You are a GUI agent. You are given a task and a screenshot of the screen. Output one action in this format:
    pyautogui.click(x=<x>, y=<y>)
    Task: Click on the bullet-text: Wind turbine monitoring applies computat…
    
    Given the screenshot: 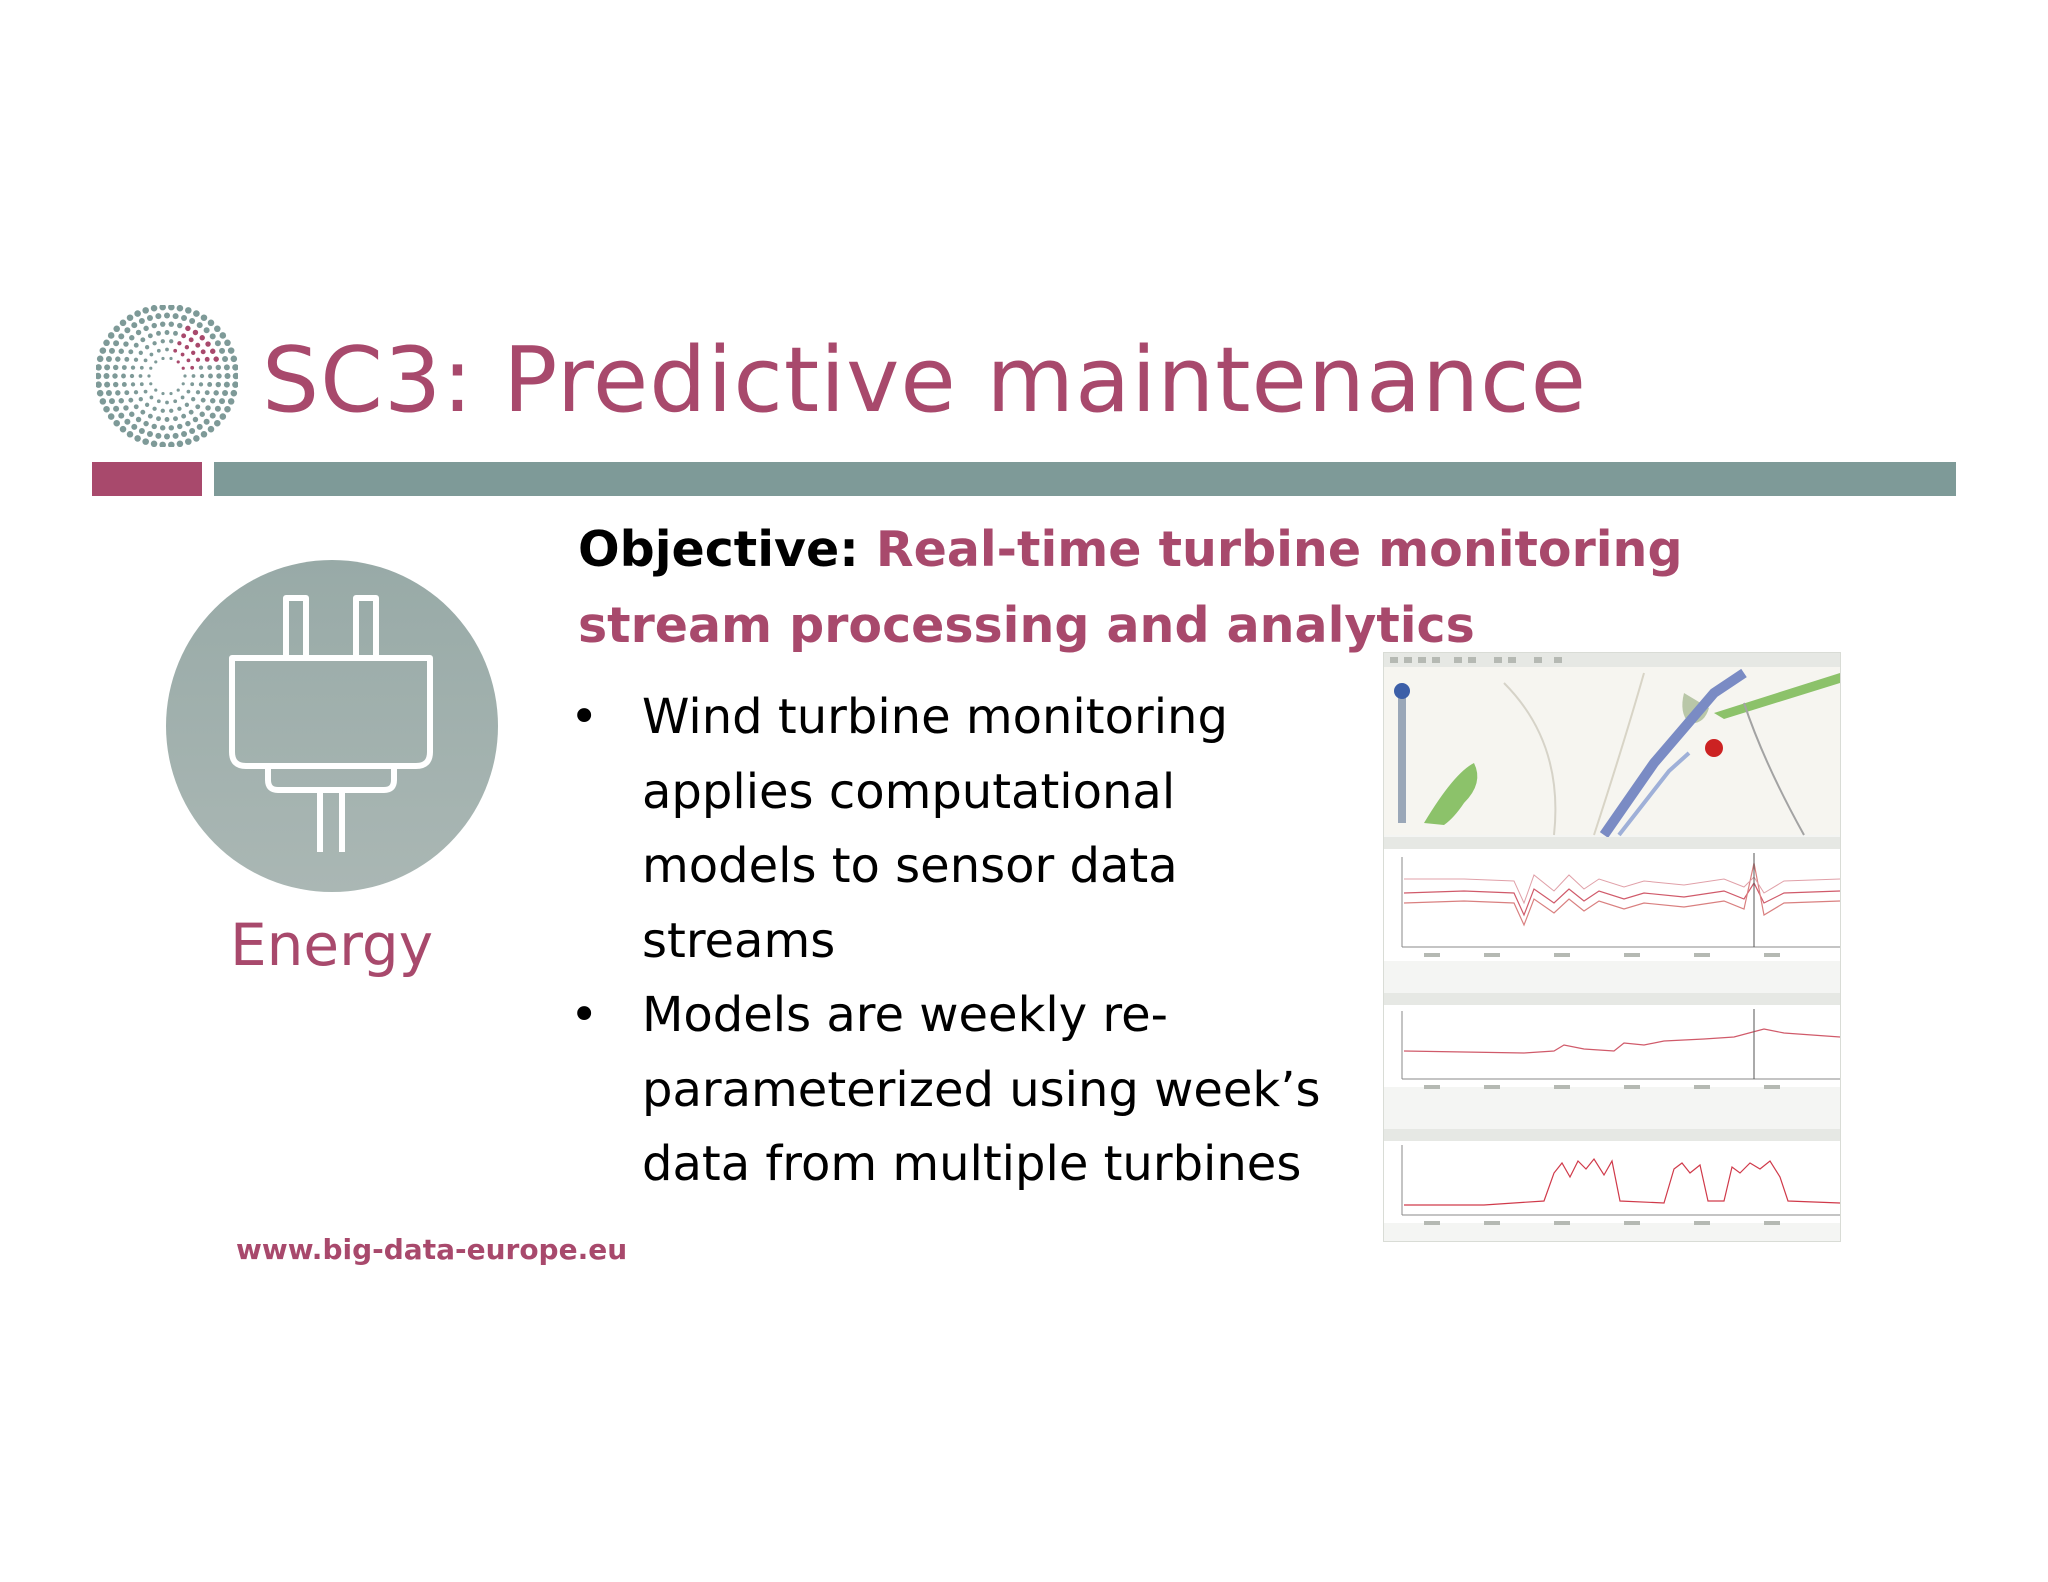 What is the action you would take?
    pyautogui.click(x=935, y=829)
    